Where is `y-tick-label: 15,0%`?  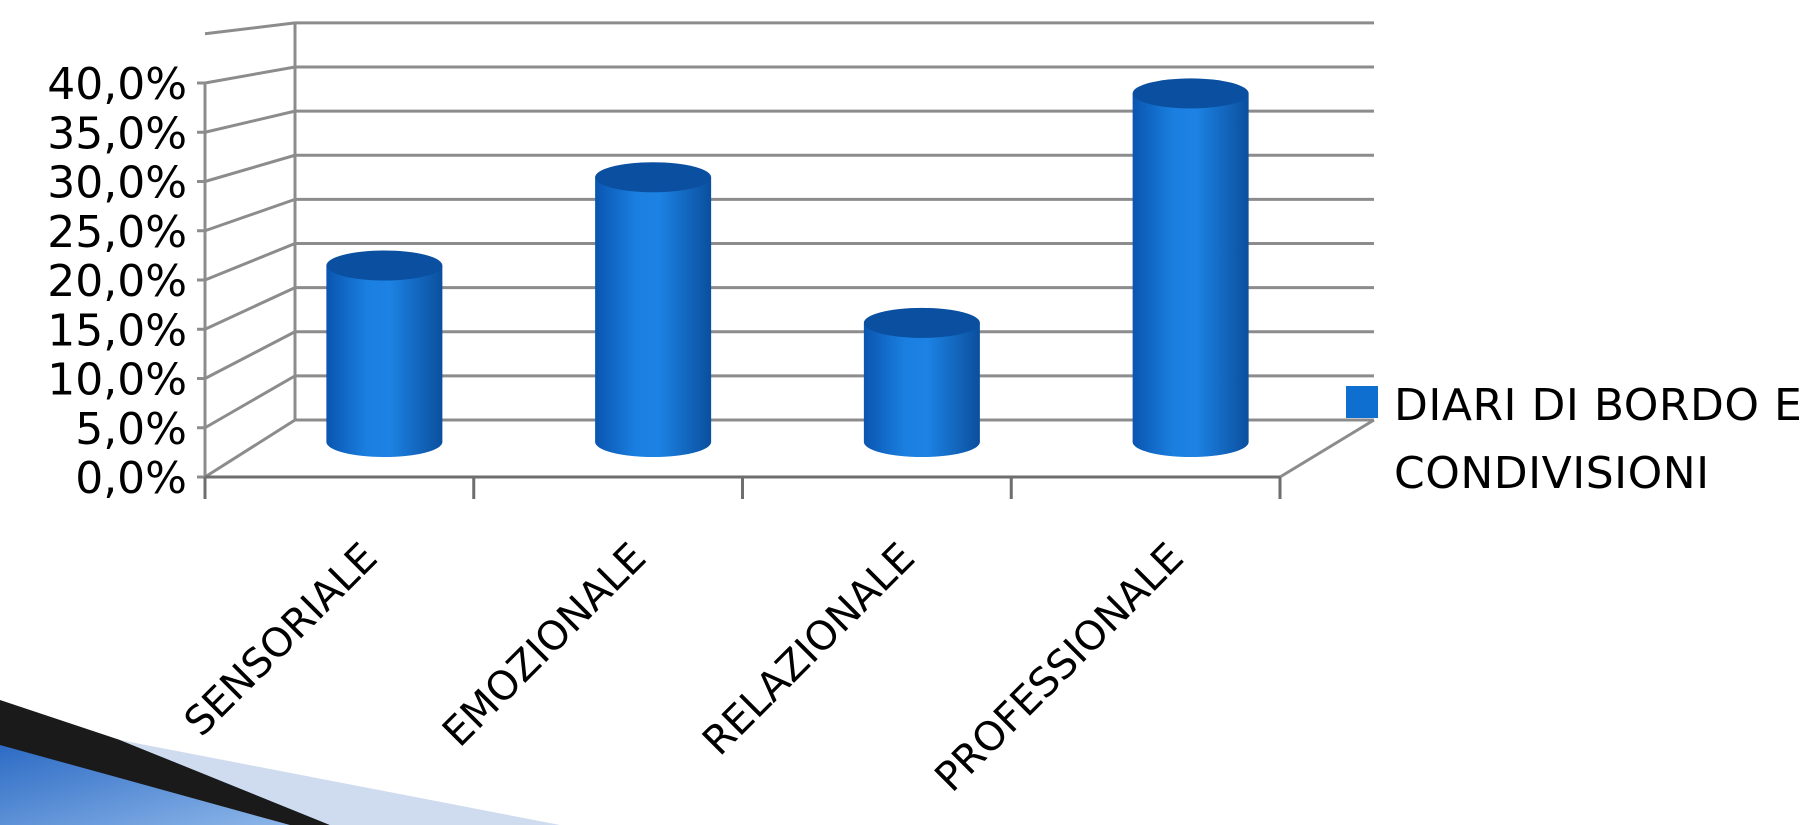 y-tick-label: 15,0% is located at coordinates (117, 330).